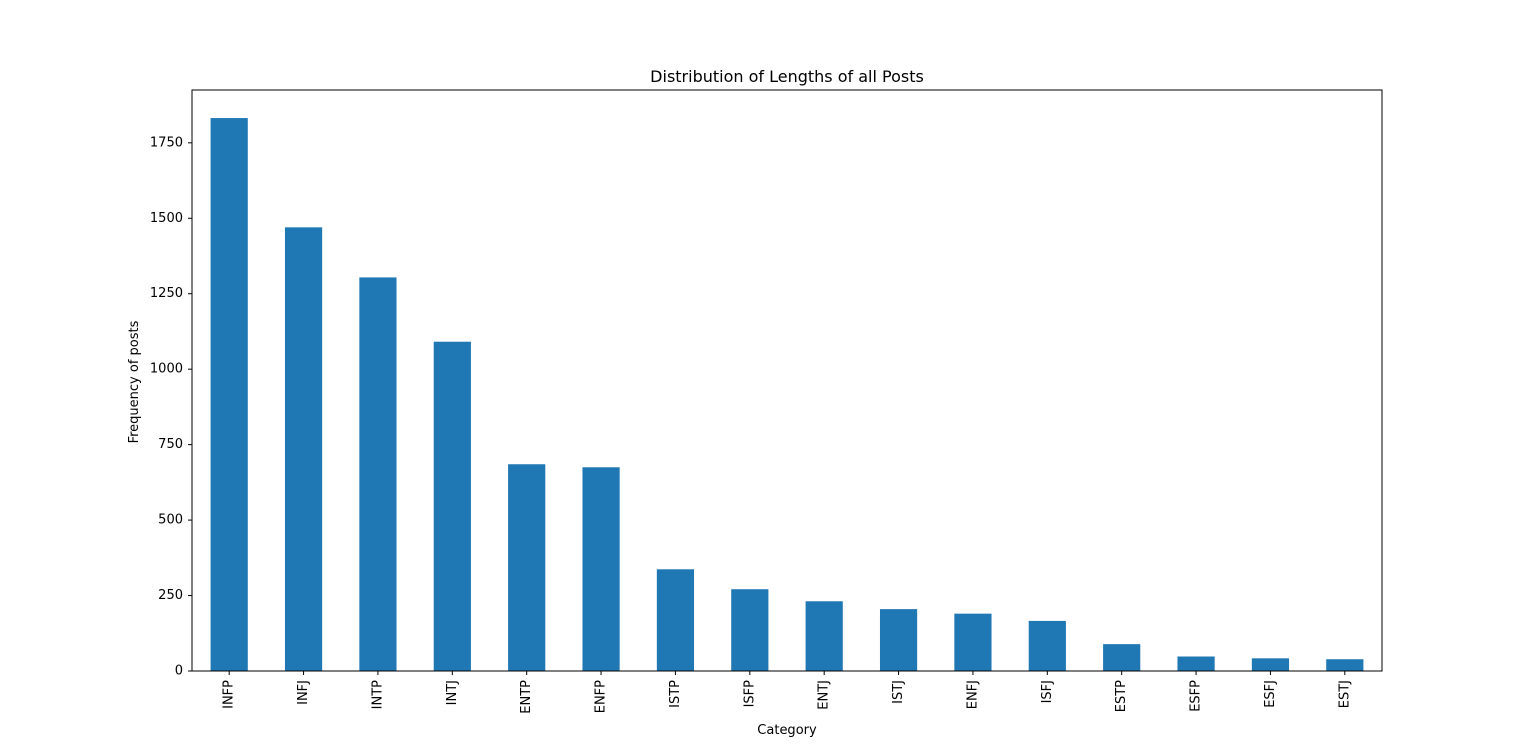 The image size is (1536, 754). I want to click on x-tick-label: ESFJ, so click(1270, 694).